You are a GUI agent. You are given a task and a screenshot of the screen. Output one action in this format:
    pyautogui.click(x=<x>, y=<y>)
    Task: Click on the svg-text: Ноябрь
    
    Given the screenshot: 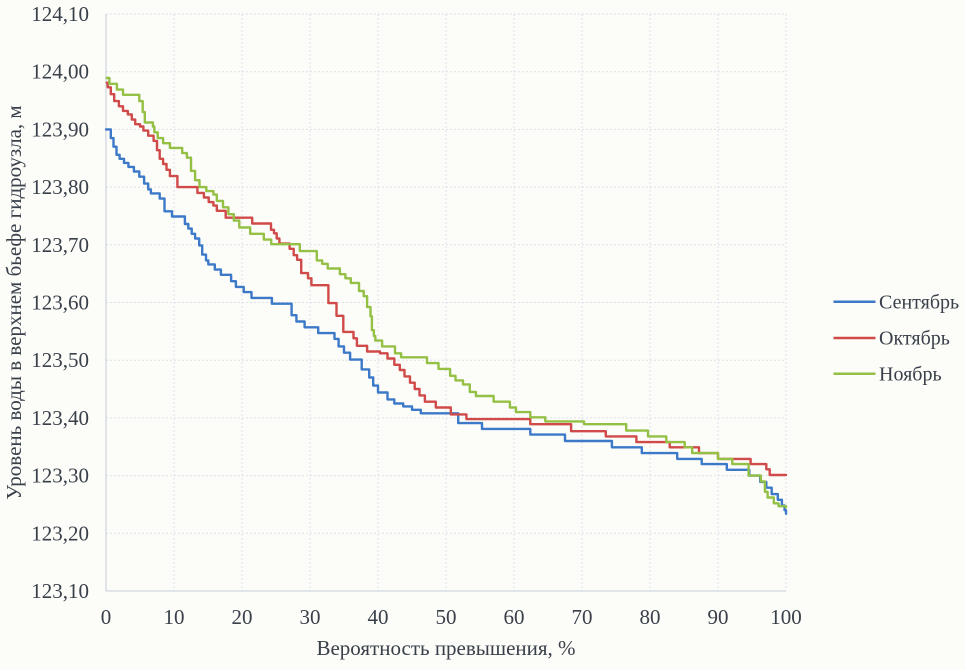 What is the action you would take?
    pyautogui.click(x=910, y=374)
    